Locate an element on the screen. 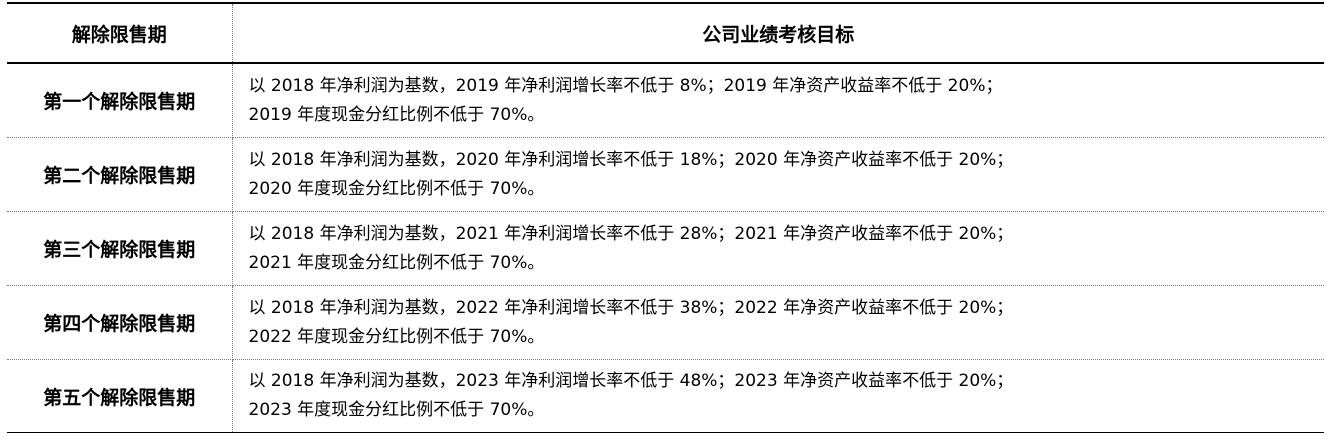 This screenshot has height=439, width=1328. period-cell: 第二个解除限售期 is located at coordinates (120, 174).